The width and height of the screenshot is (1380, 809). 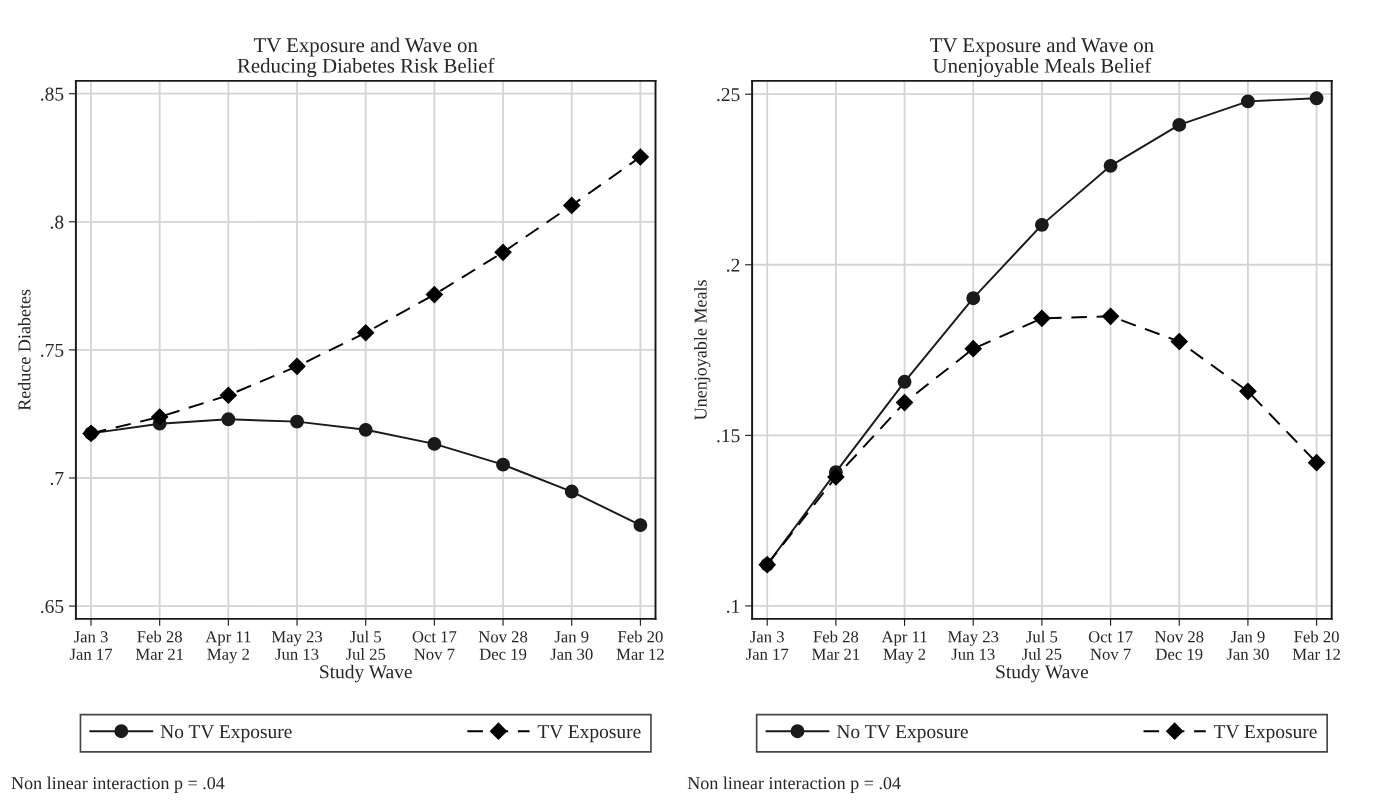 I want to click on y-tick-label: .8, so click(x=57, y=222).